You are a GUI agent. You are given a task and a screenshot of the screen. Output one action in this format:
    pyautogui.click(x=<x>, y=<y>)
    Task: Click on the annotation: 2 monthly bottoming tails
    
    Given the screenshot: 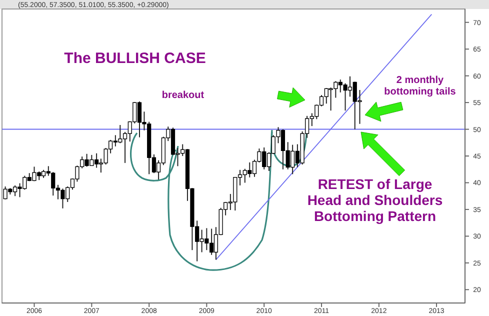 What is the action you would take?
    pyautogui.click(x=420, y=86)
    